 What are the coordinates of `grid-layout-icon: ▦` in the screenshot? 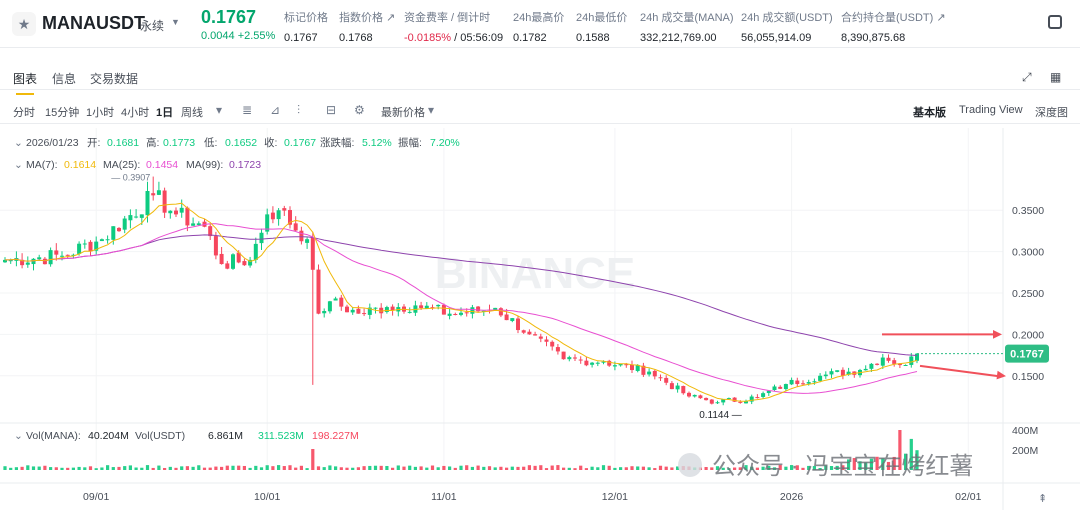 It's located at (1056, 77).